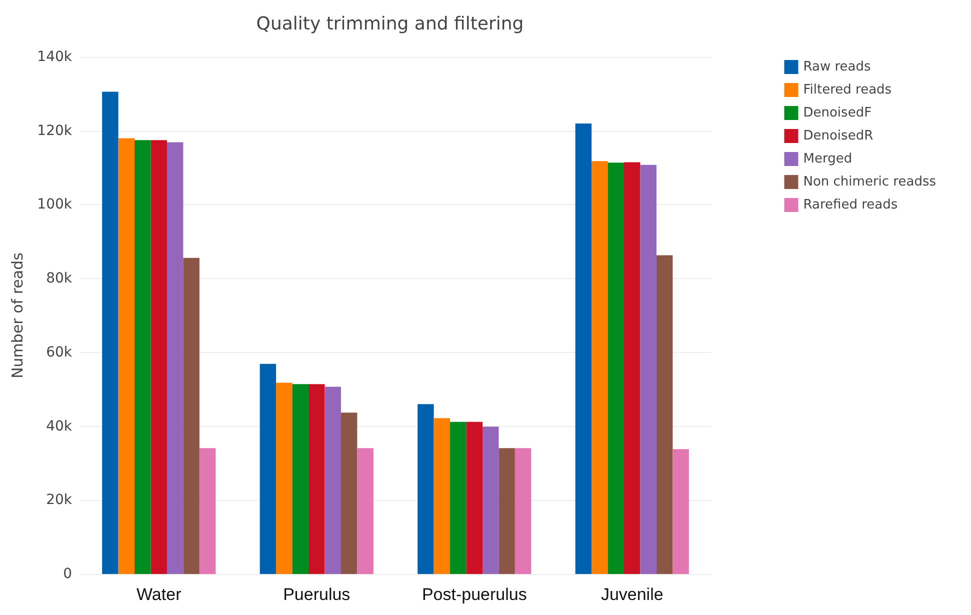 This screenshot has height=615, width=971. Describe the element at coordinates (55, 57) in the screenshot. I see `y-tick-label: 140k` at that location.